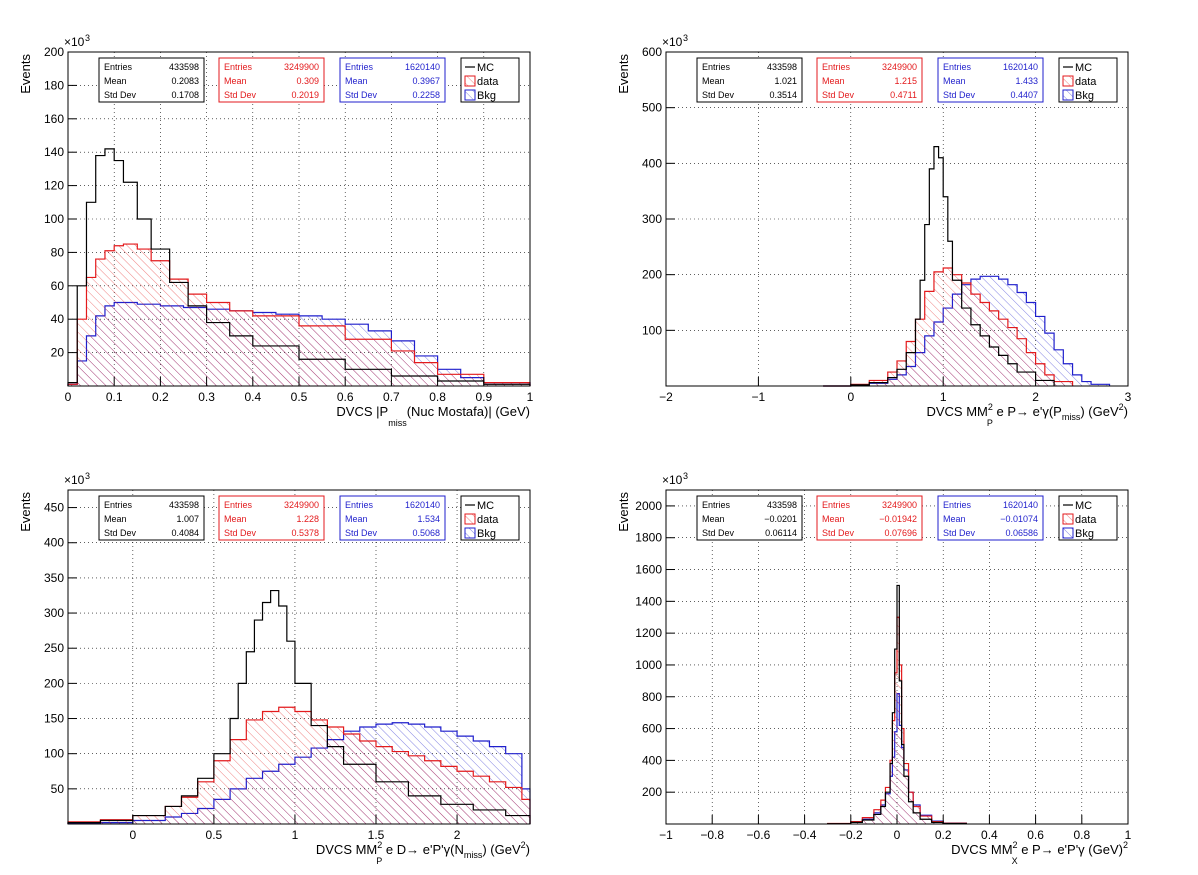 The image size is (1198, 875). I want to click on stats-box-bkg: Entries 1620140 Mean 1.433 Std Dev 0.4407, so click(990, 80).